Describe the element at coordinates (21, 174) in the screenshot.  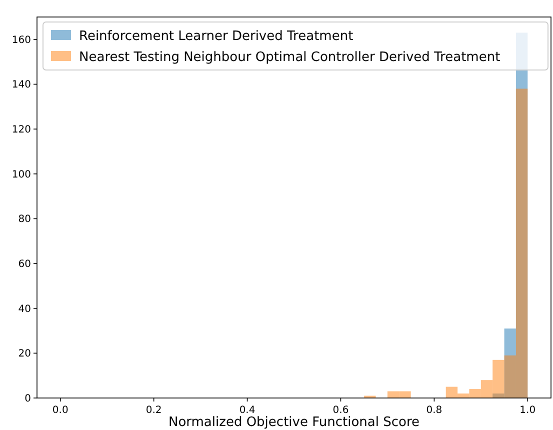
I see `y-tick-label: 100` at that location.